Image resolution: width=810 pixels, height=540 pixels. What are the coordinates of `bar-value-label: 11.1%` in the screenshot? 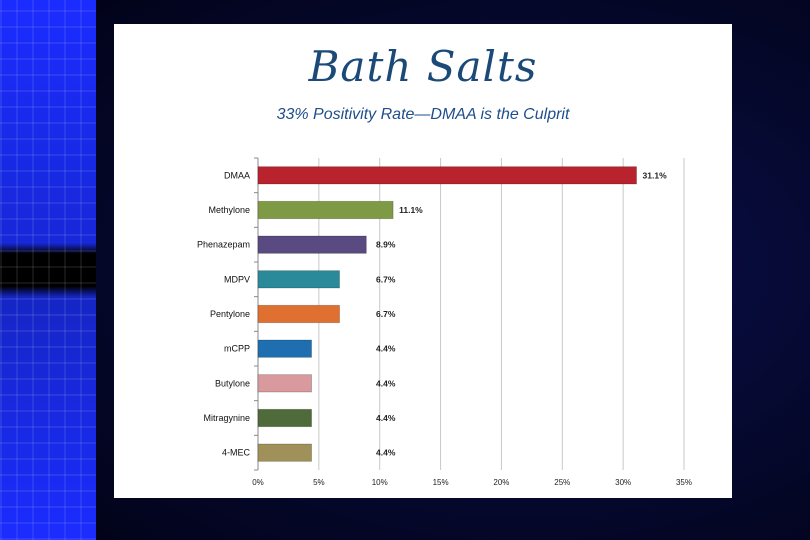 It's located at (411, 210).